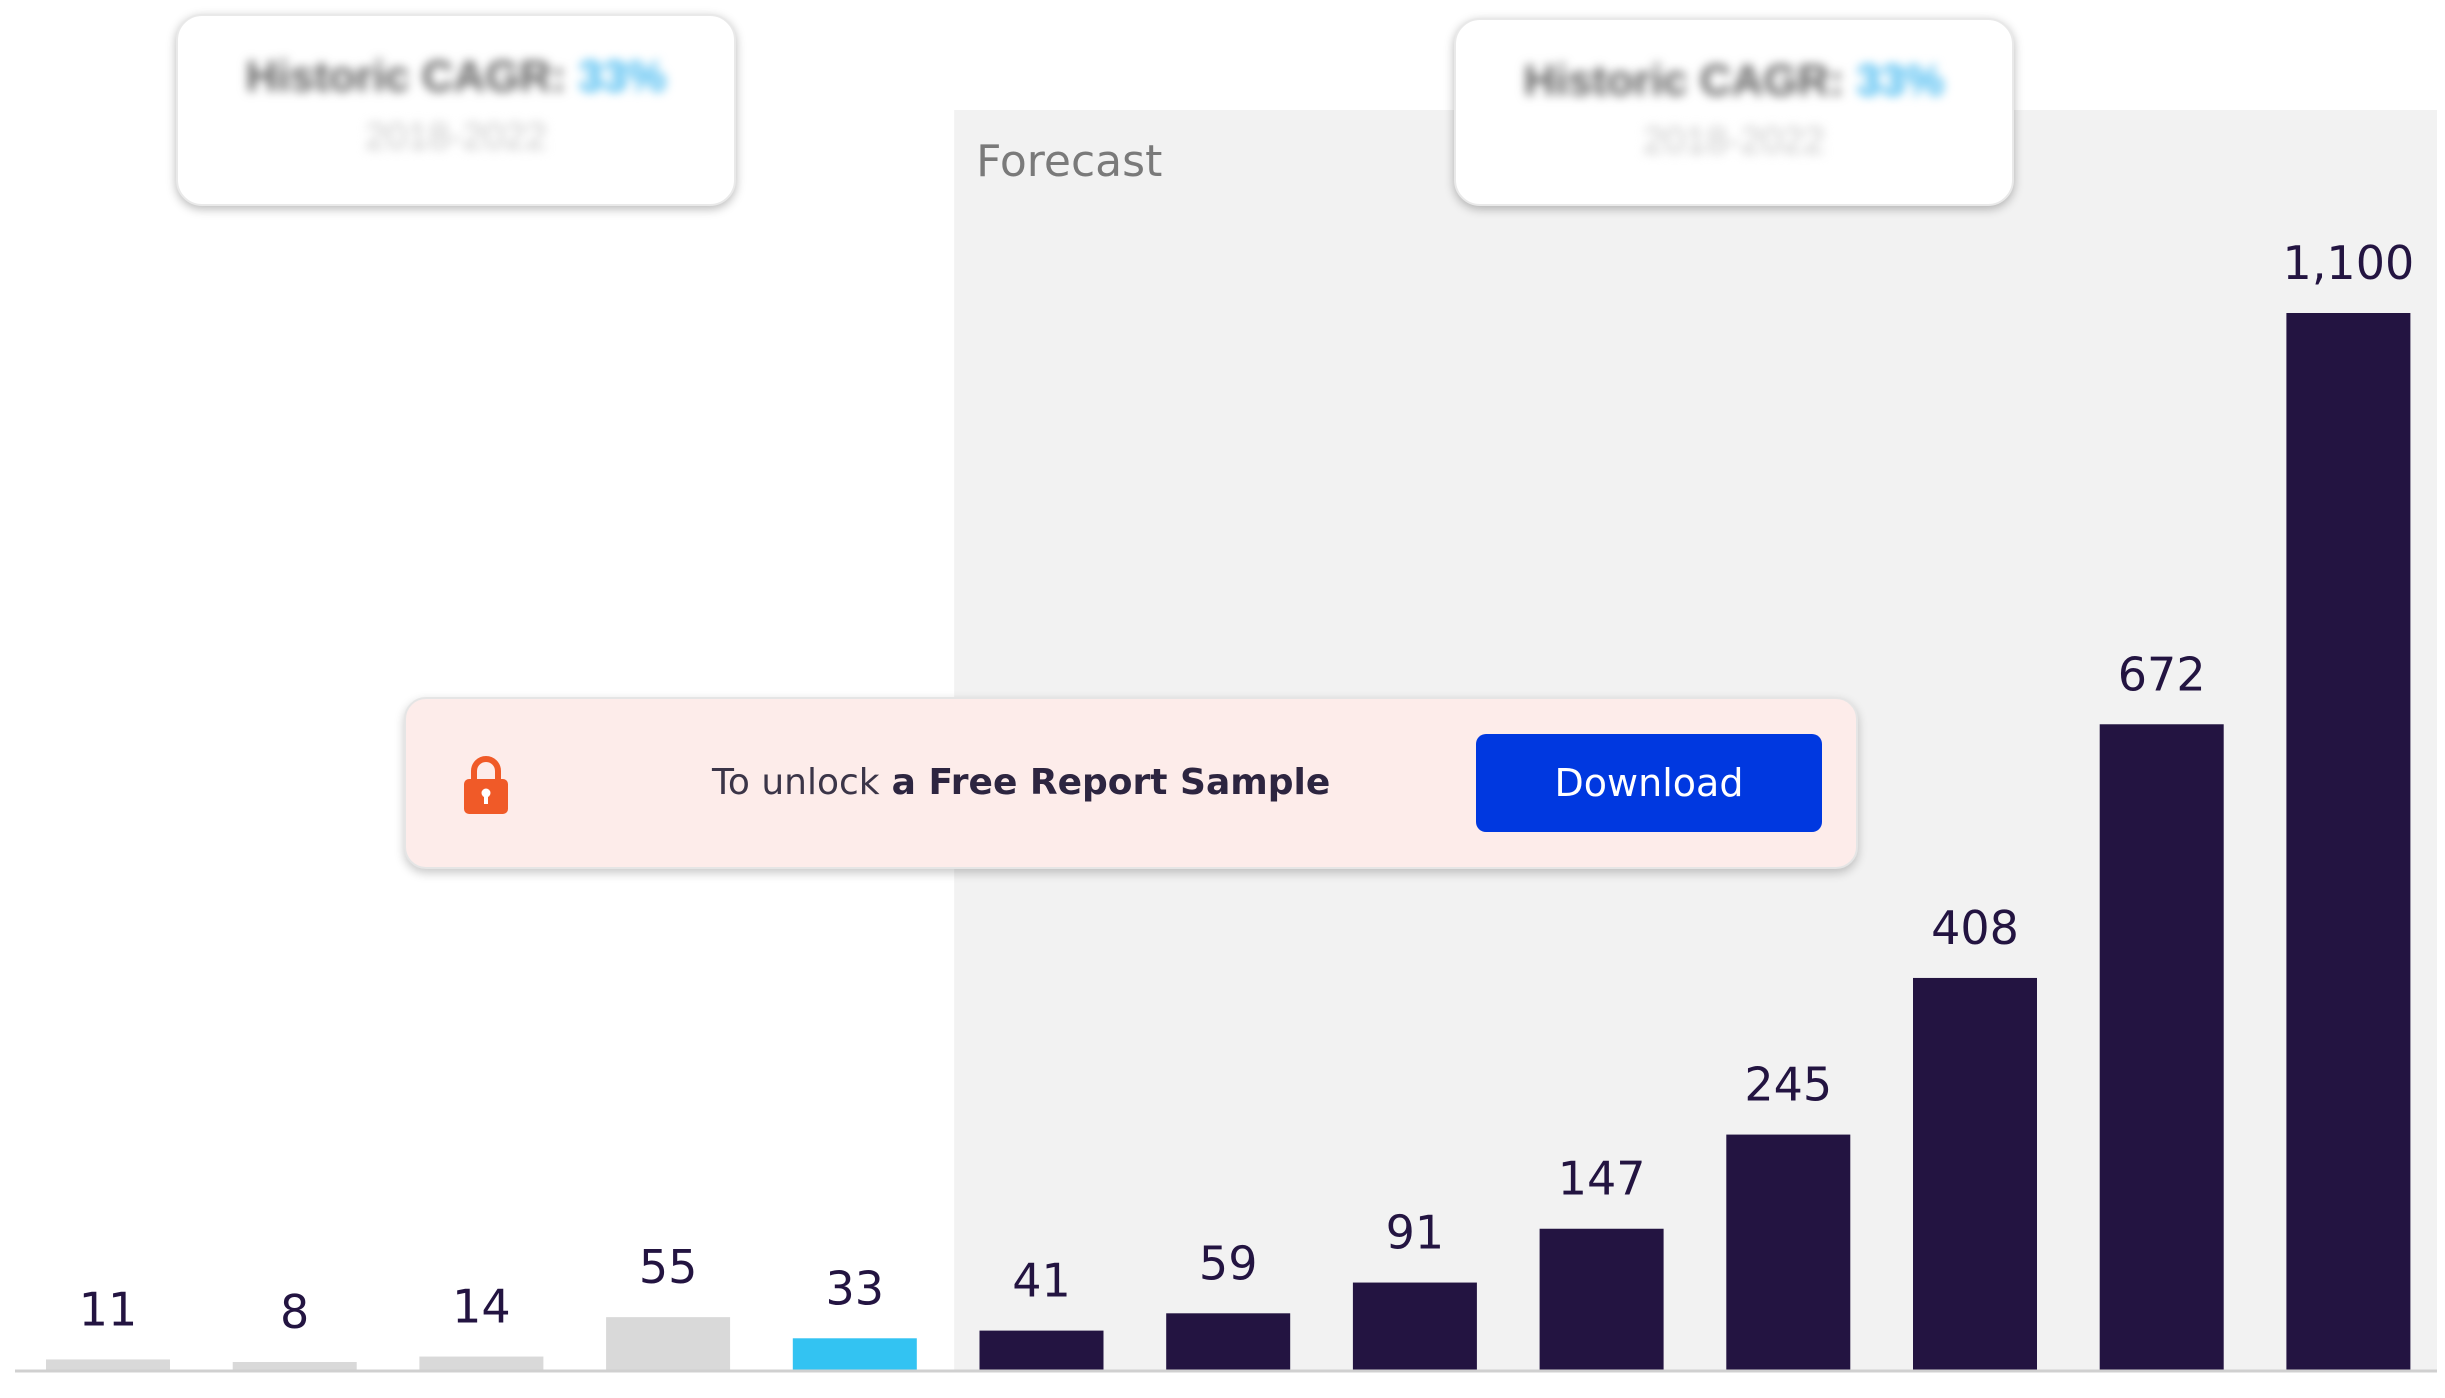 The image size is (2445, 1398). Describe the element at coordinates (1111, 782) in the screenshot. I see `unlock-text-bold: a Free Report Sample` at that location.